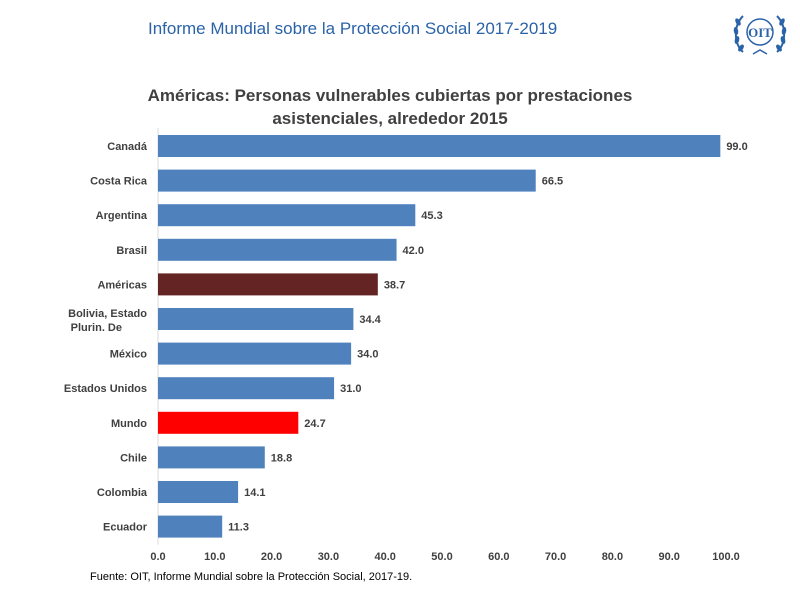  What do you see at coordinates (367, 355) in the screenshot?
I see `value-label-6: 34.0` at bounding box center [367, 355].